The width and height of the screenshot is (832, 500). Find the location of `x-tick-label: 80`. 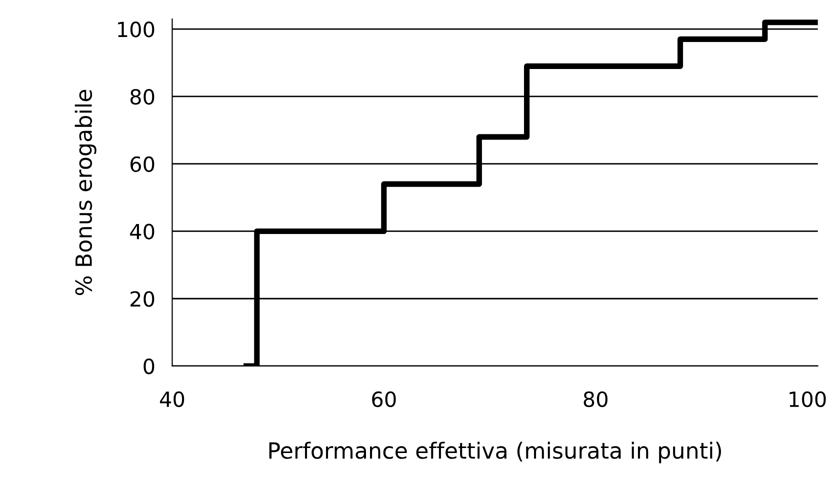

x-tick-label: 80 is located at coordinates (596, 399).